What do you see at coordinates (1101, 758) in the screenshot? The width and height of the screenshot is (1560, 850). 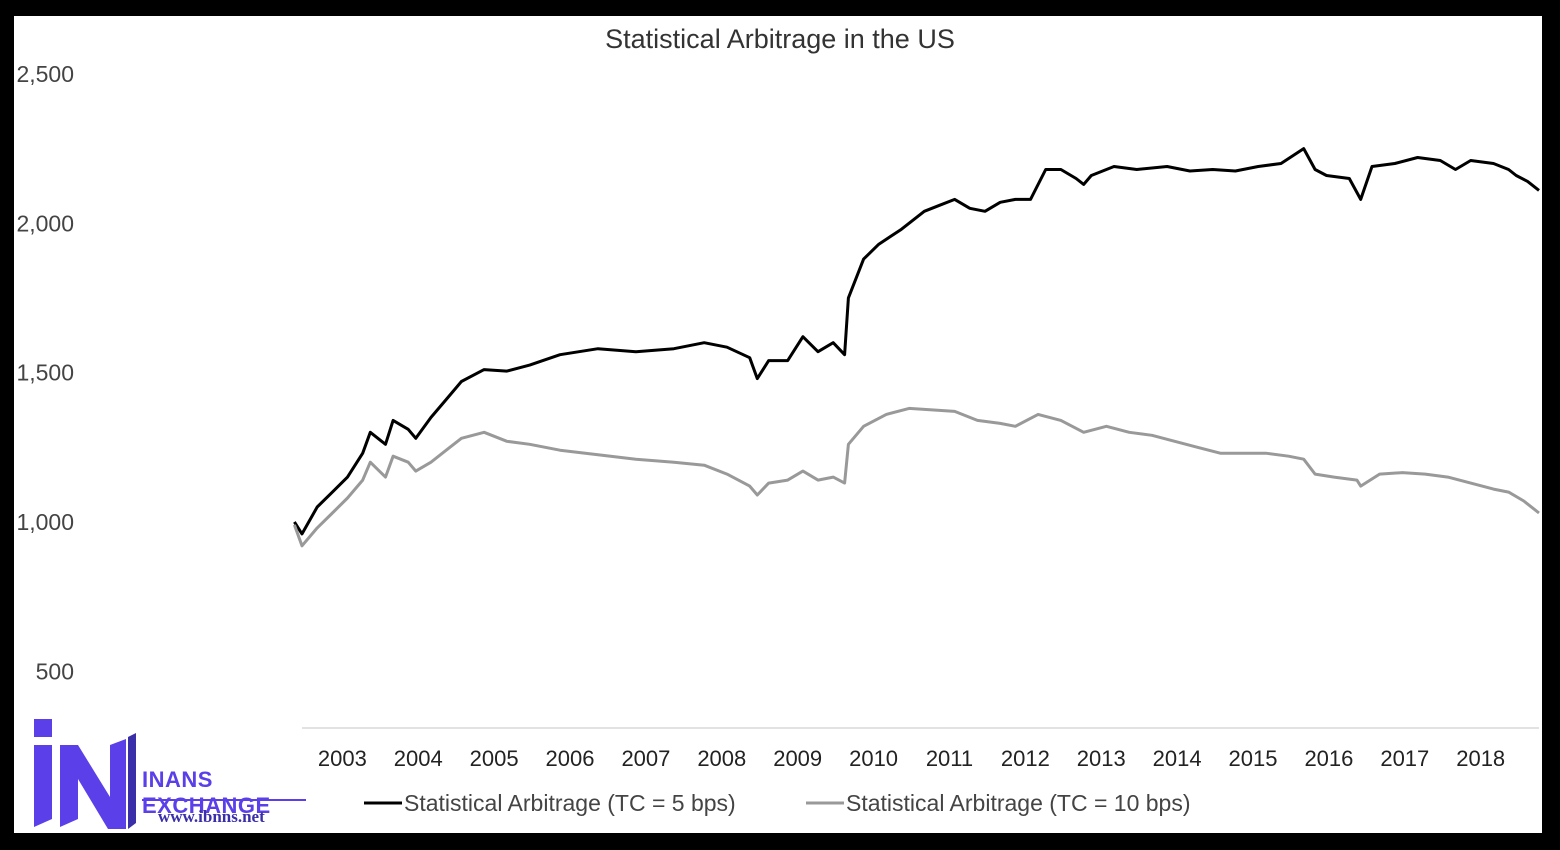 I see `x-tick-label: 2013` at bounding box center [1101, 758].